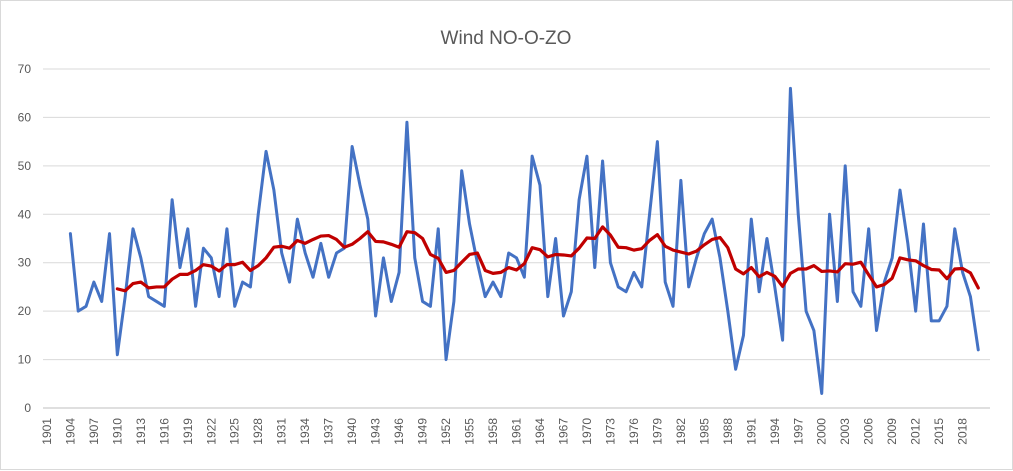 This screenshot has width=1013, height=471. Describe the element at coordinates (305, 431) in the screenshot. I see `x-tick-label: 1934` at that location.